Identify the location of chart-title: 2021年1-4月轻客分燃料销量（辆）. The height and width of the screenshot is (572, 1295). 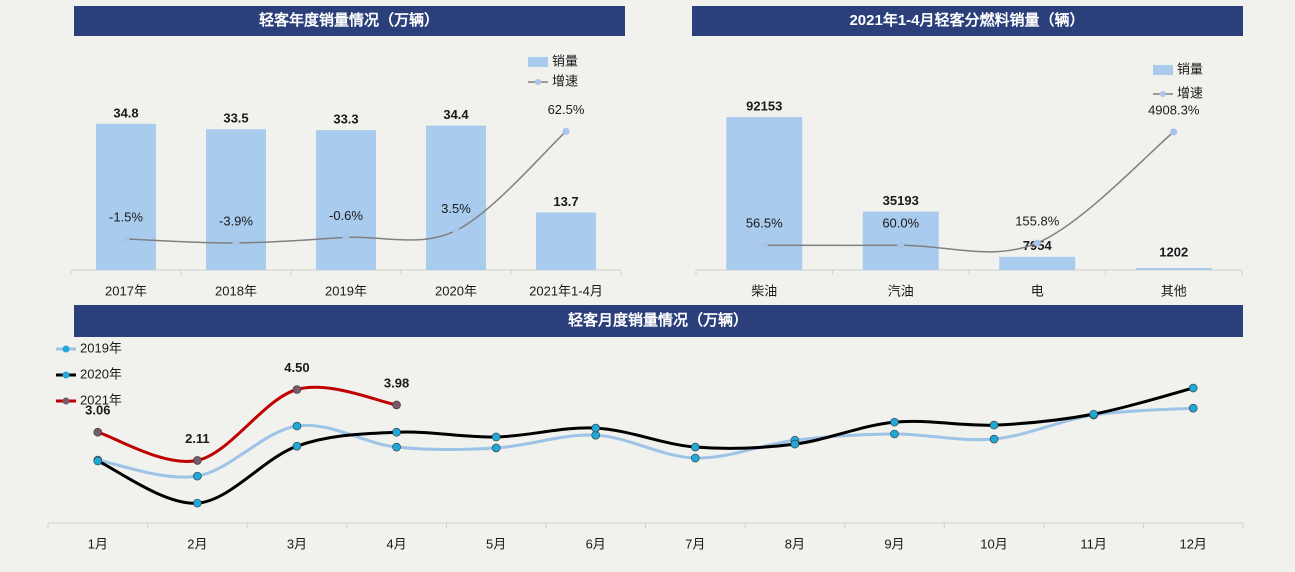
(966, 20).